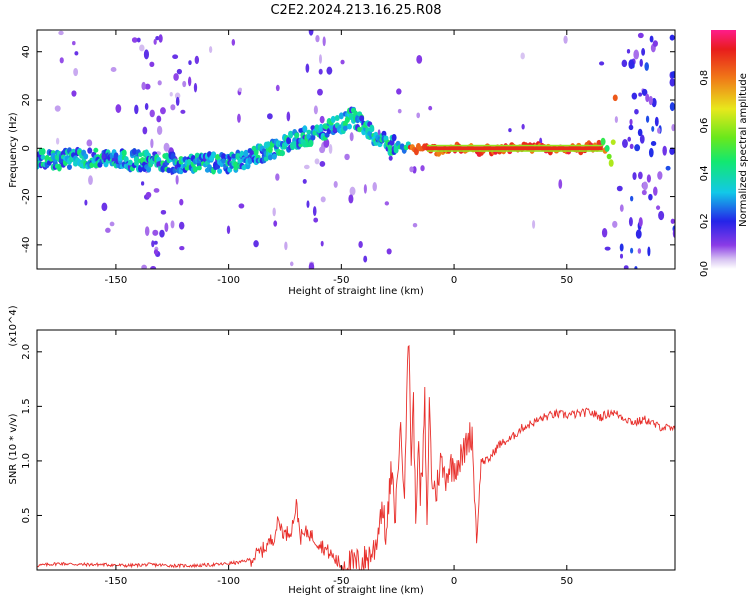  I want to click on figure-title: C2E2.2024.213.16.25.R08, so click(355, 10).